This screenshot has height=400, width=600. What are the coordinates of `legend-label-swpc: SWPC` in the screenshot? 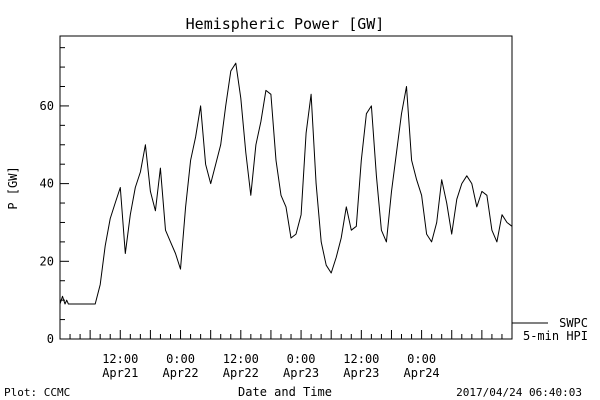 It's located at (573, 323).